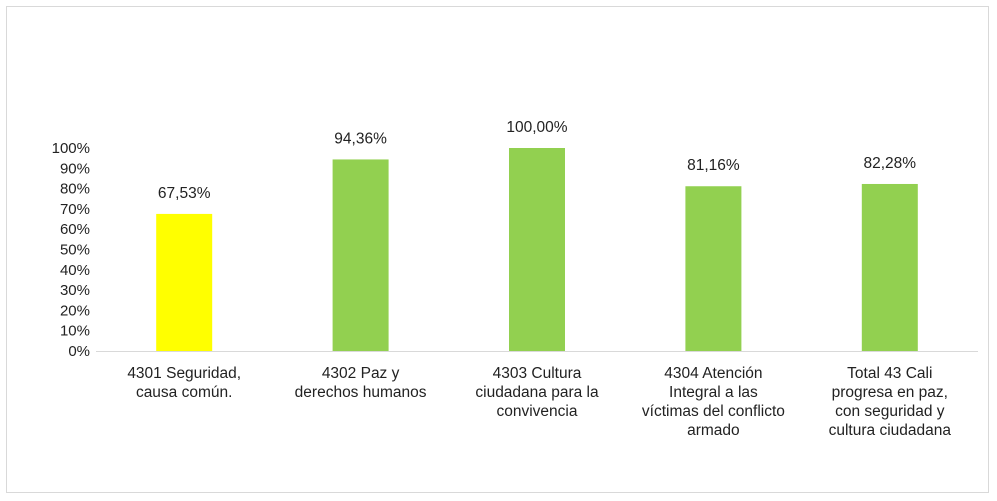 Image resolution: width=997 pixels, height=501 pixels. Describe the element at coordinates (890, 163) in the screenshot. I see `data-label: 82,28%` at that location.